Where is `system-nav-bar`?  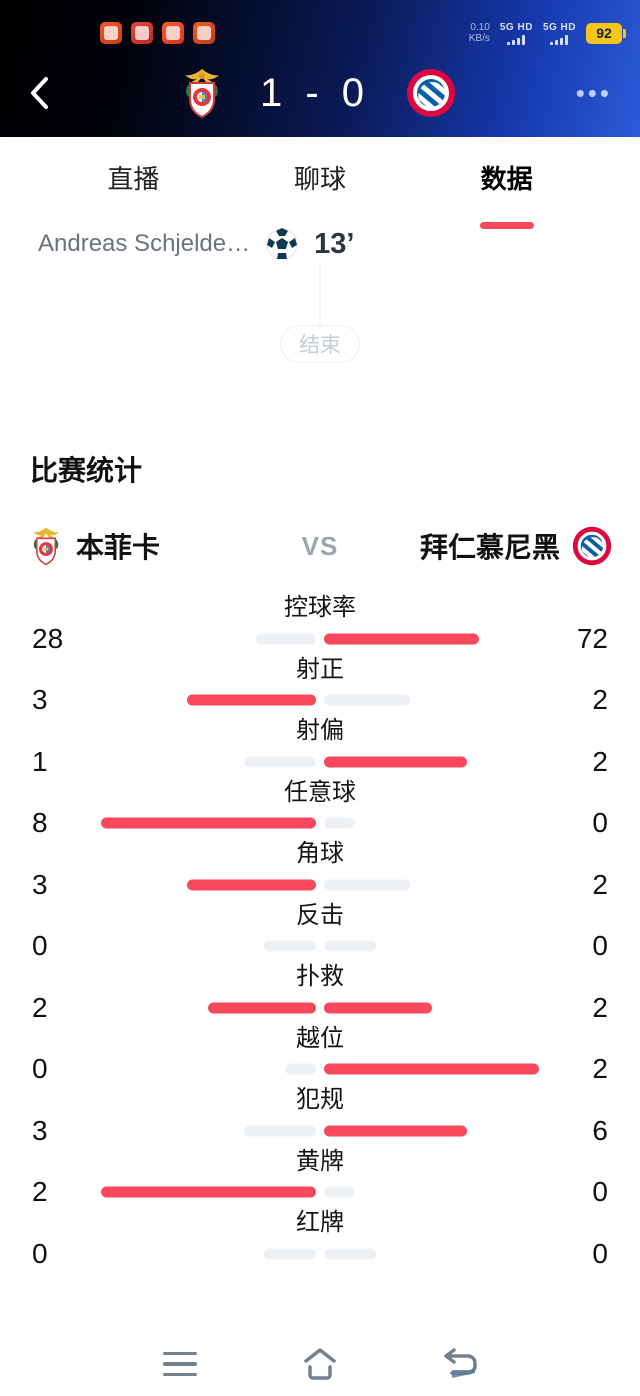
system-nav-bar is located at coordinates (320, 1364).